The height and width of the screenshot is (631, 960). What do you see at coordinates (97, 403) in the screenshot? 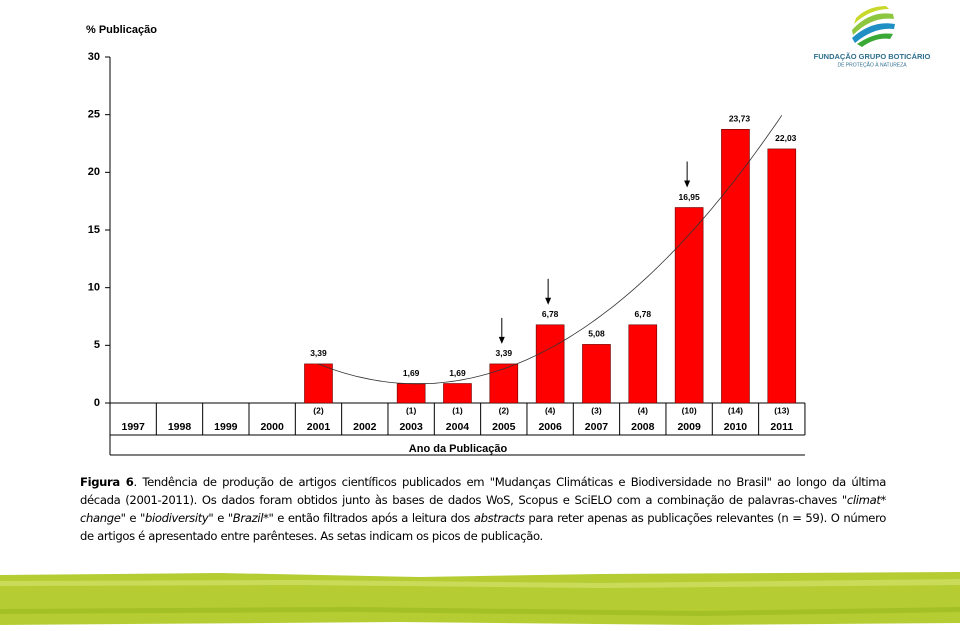
I see `y-tick-label: 0` at bounding box center [97, 403].